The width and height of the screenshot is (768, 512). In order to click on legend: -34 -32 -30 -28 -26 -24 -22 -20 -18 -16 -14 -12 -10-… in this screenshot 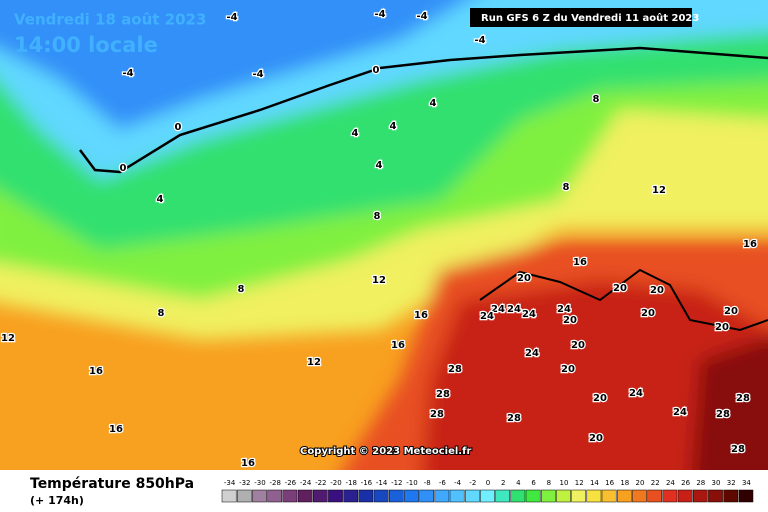, I will do `click(487, 491)`.